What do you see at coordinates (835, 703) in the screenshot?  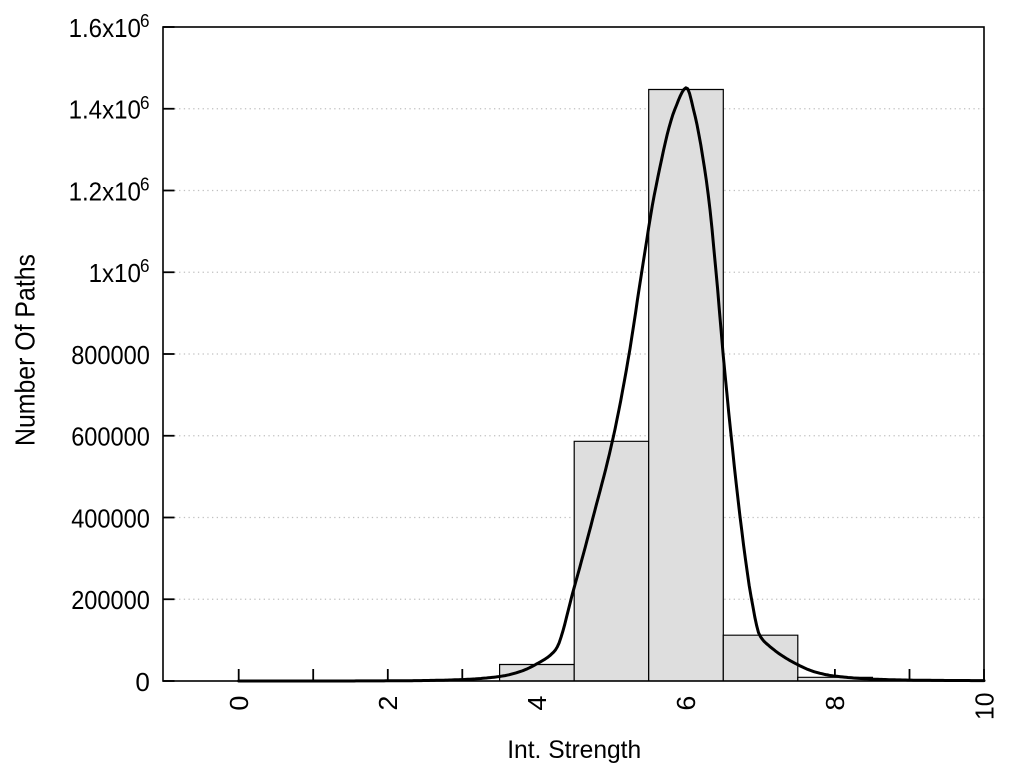 I see `svg-text: 8` at bounding box center [835, 703].